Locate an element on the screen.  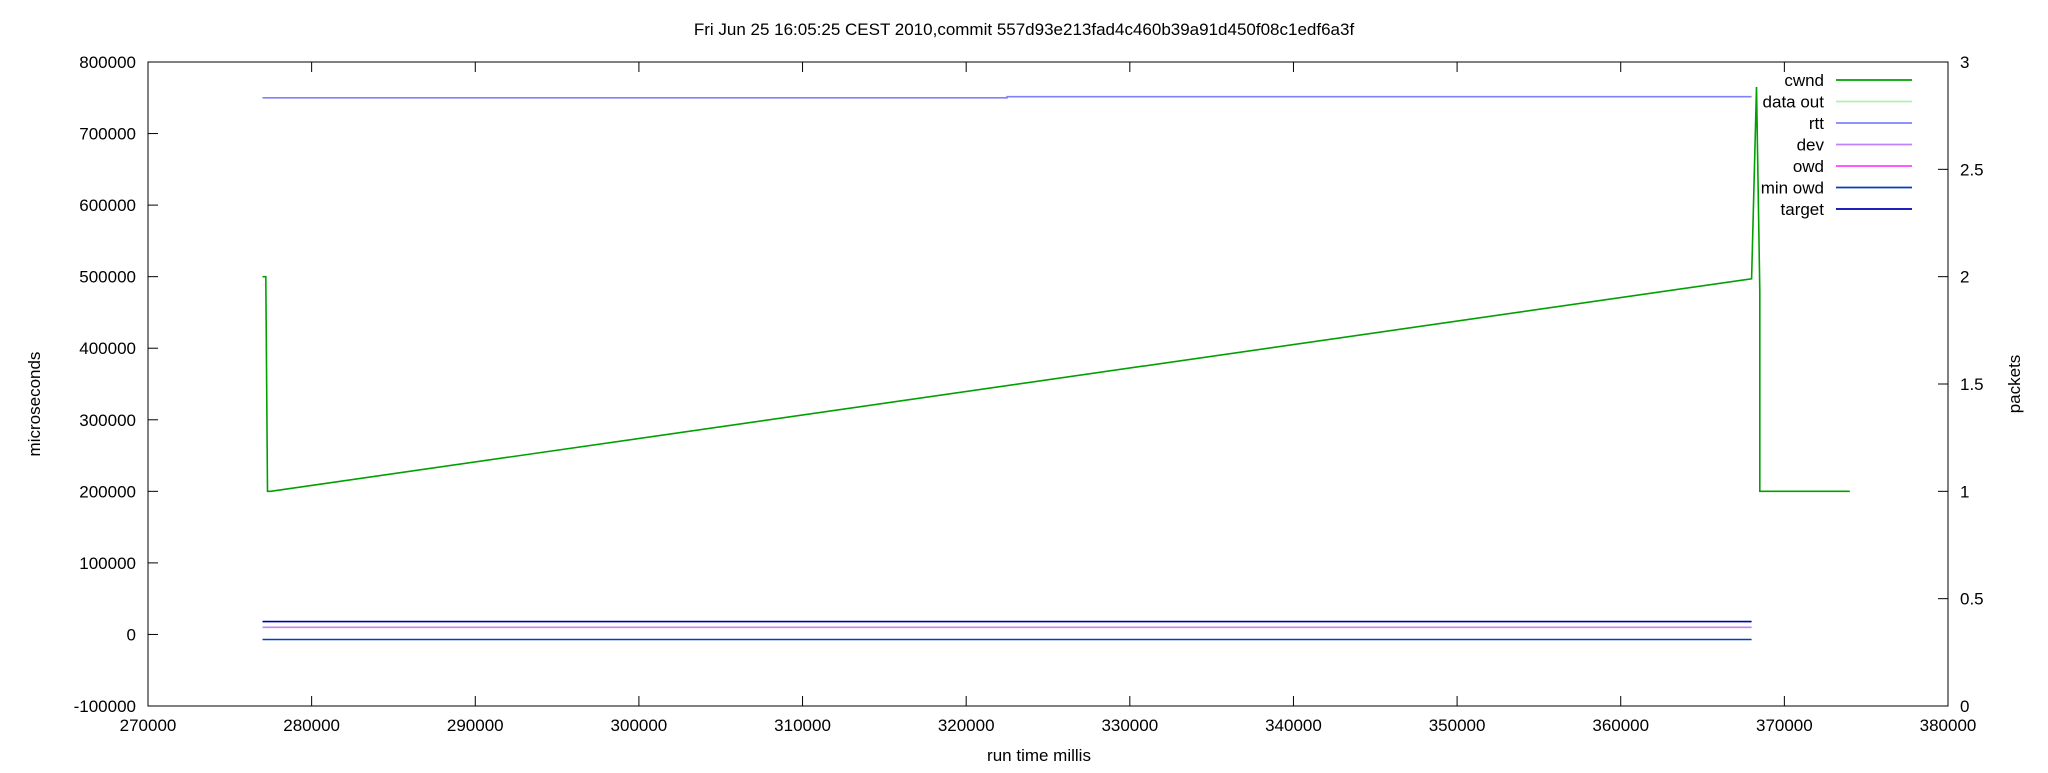
y-axis-label: microseconds is located at coordinates (34, 404).